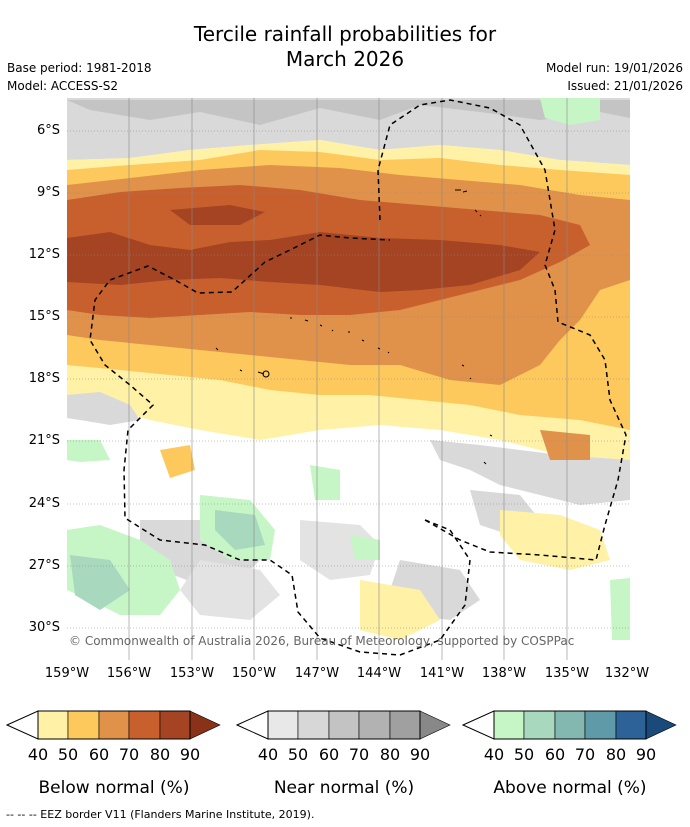 This screenshot has height=827, width=690. What do you see at coordinates (48, 192) in the screenshot?
I see `lat-label: 9°S` at bounding box center [48, 192].